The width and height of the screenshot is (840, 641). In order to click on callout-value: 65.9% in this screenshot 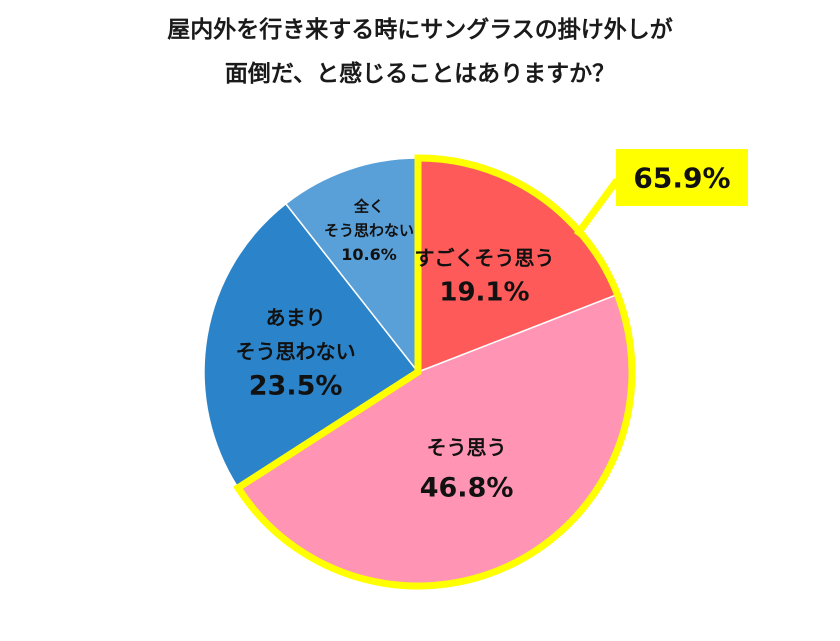, I will do `click(681, 178)`.